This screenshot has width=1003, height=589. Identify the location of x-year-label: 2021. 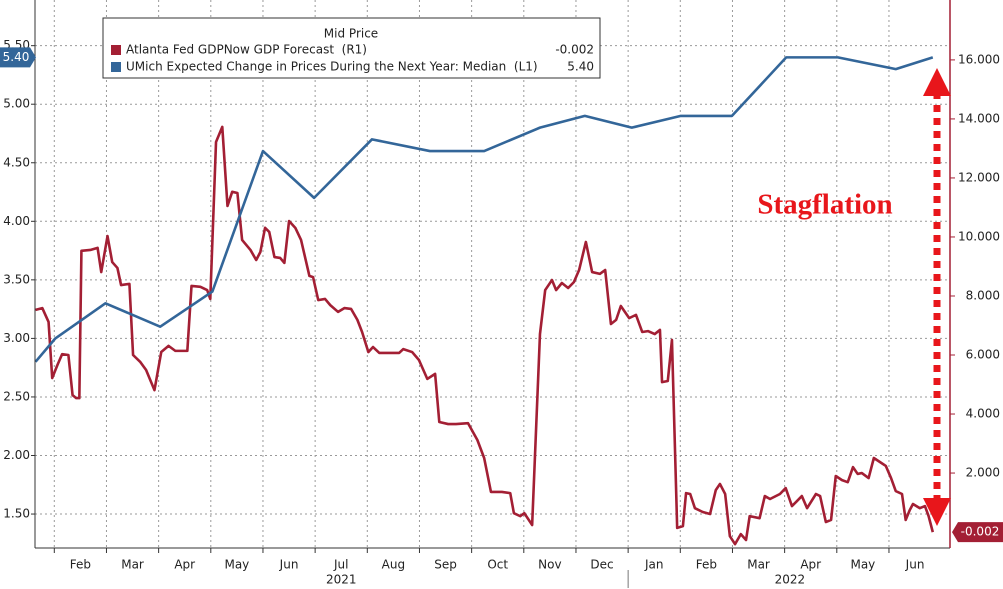
(341, 580).